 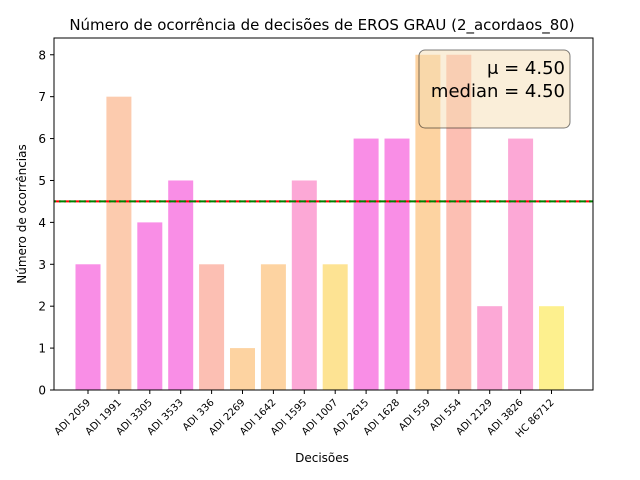 What do you see at coordinates (526, 68) in the screenshot?
I see `stats-mean-label: μ = 4.50` at bounding box center [526, 68].